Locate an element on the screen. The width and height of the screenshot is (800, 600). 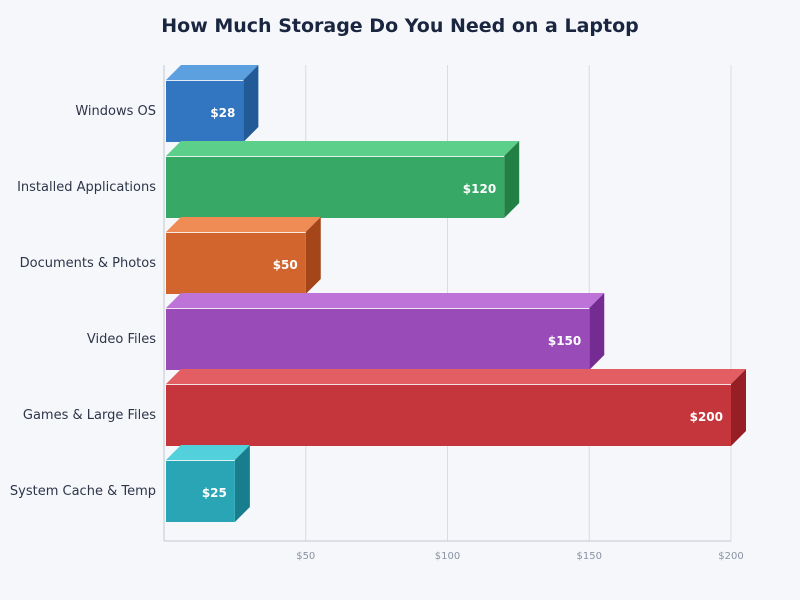
x-tick-label: $50 is located at coordinates (305, 556).